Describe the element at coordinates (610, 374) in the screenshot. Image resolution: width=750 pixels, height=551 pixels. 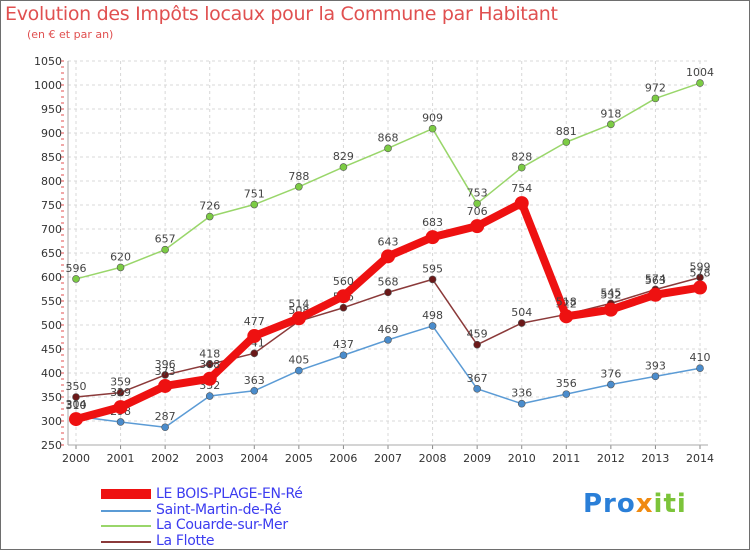
I see `data-label-saint-martin-de-r-: 376` at that location.